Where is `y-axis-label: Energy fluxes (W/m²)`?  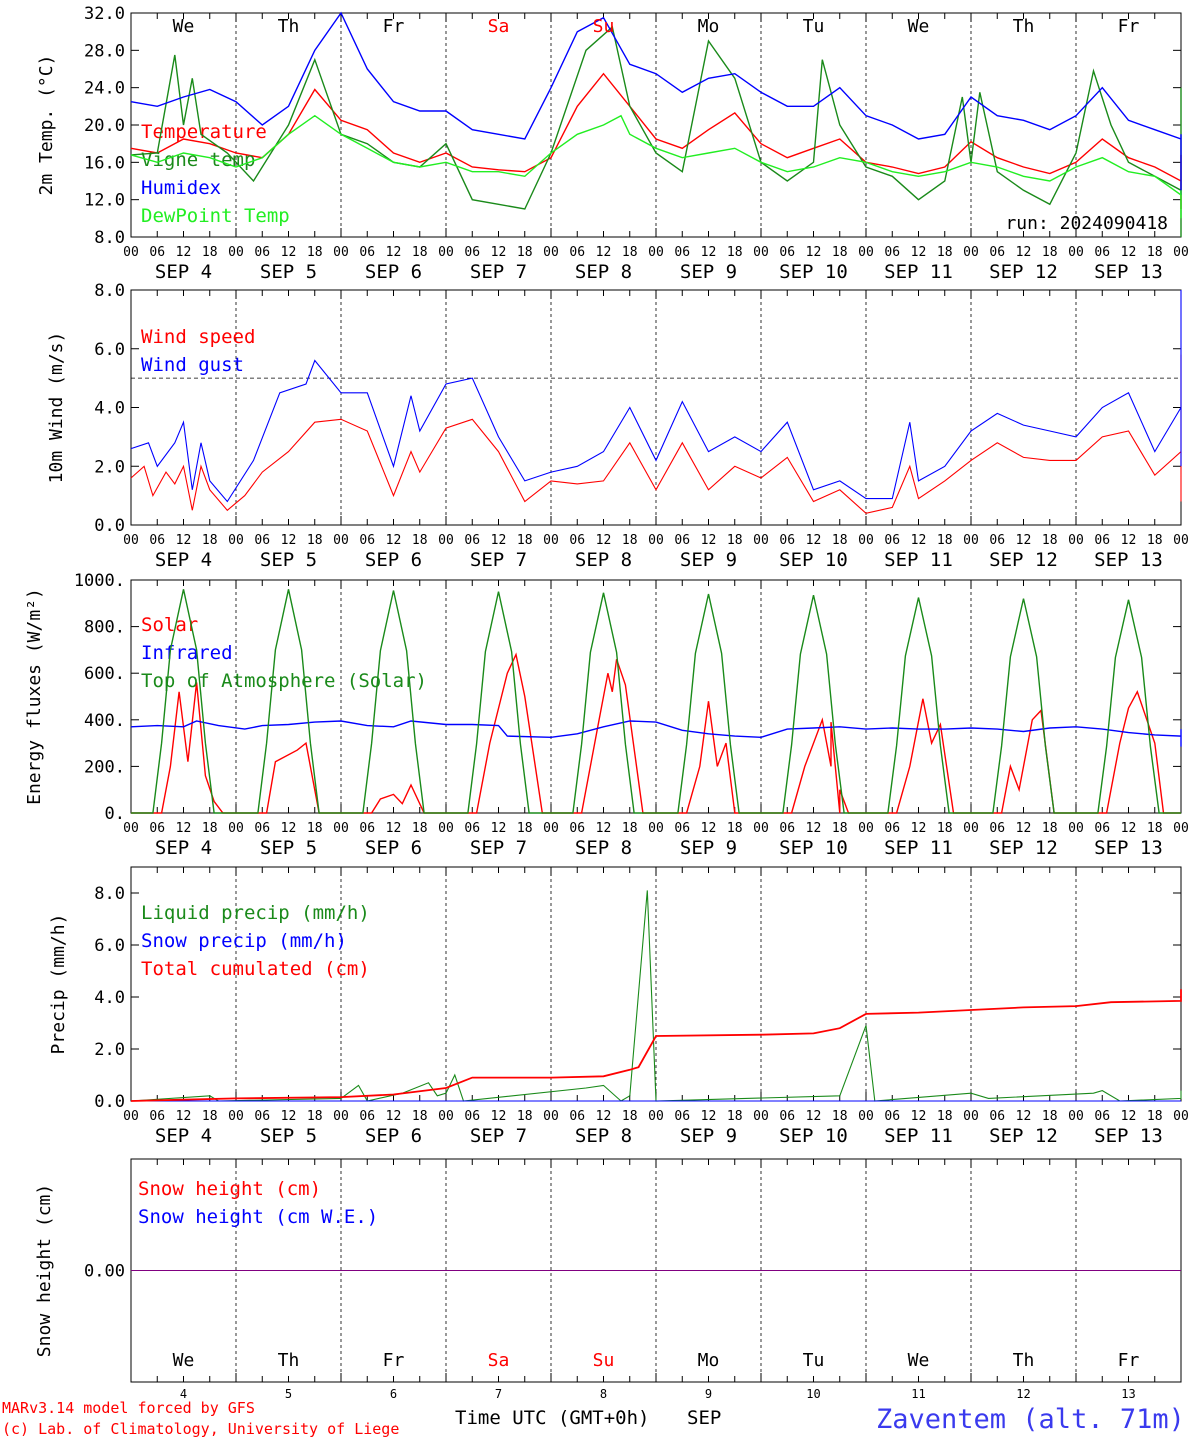 y-axis-label: Energy fluxes (W/m²) is located at coordinates (34, 696).